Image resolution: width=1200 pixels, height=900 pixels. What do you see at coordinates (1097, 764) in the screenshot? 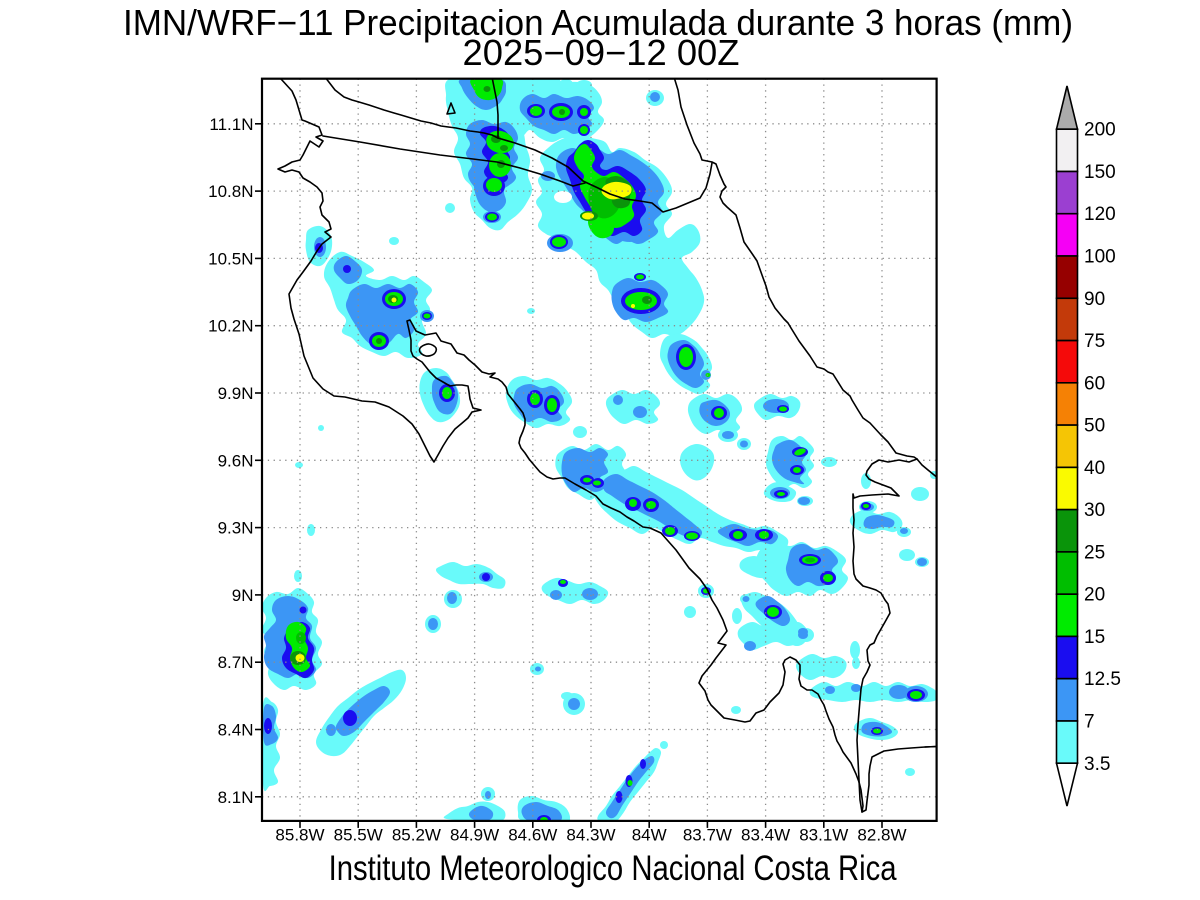
I see `svg-text: 3.5` at bounding box center [1097, 764].